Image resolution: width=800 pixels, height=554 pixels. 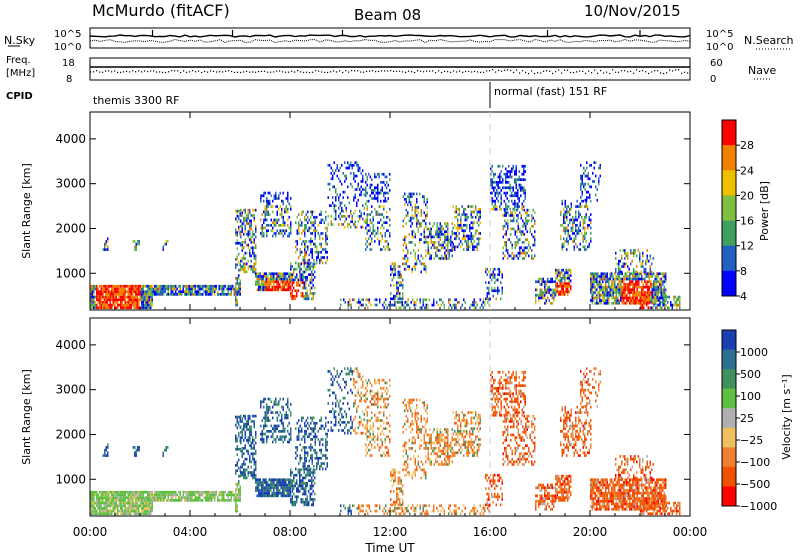 I want to click on freq-panel-frame, so click(x=390, y=69).